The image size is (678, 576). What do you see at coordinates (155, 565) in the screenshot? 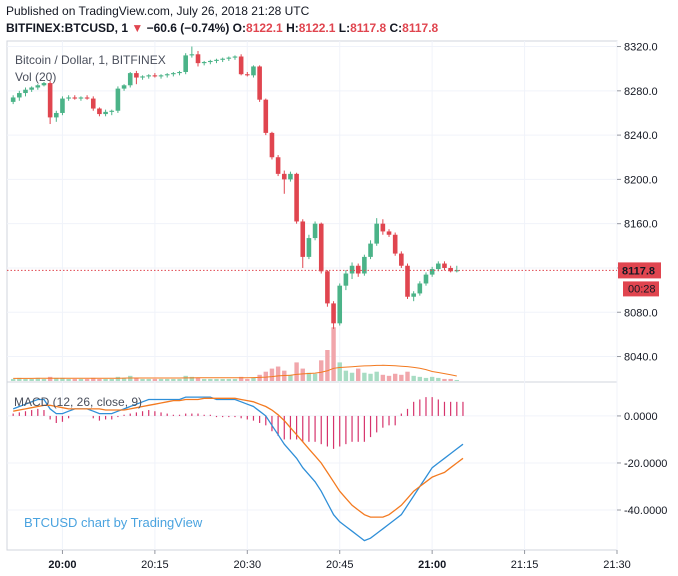
I see `x-tick-label: 20:15` at bounding box center [155, 565].